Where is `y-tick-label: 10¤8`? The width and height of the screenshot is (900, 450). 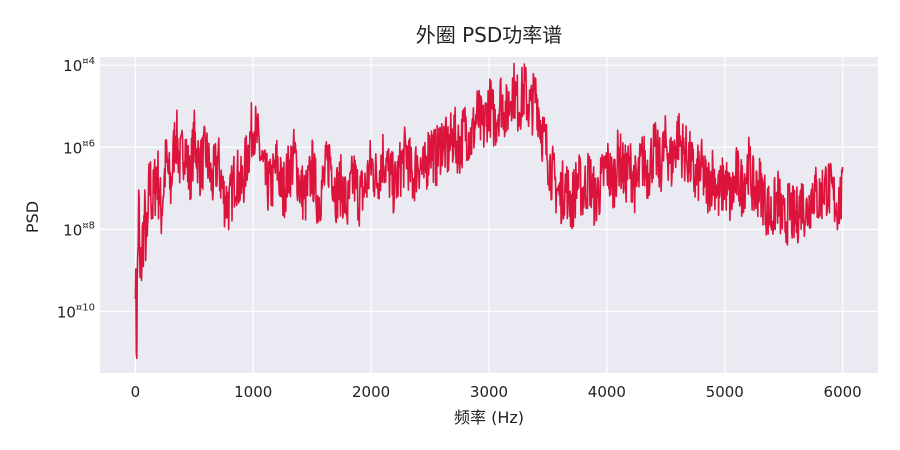
y-tick-label: 10¤8 is located at coordinates (79, 229).